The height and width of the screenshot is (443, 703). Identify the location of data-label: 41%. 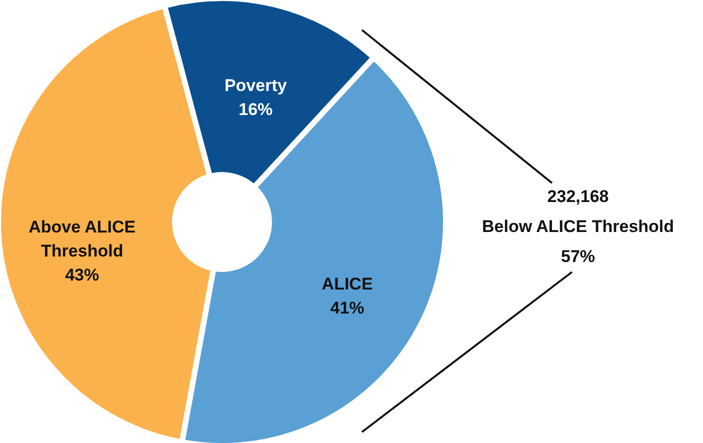
(347, 308).